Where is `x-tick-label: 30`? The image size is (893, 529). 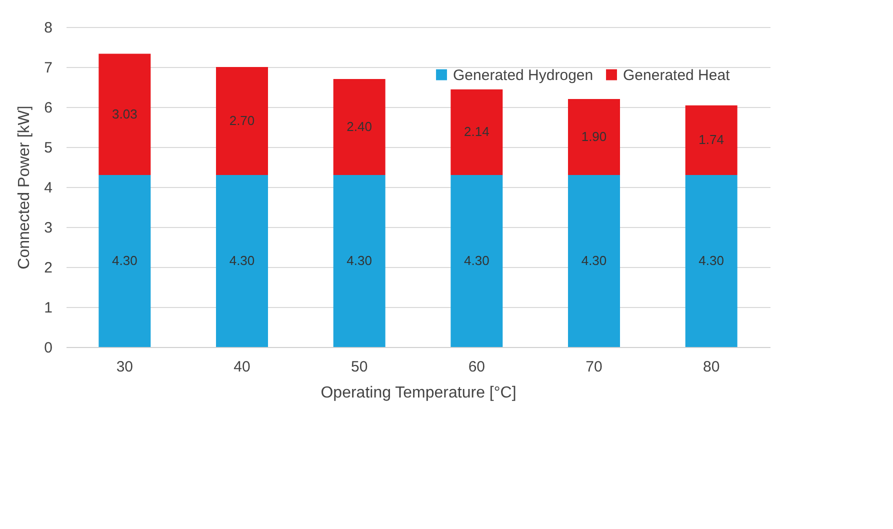 x-tick-label: 30 is located at coordinates (125, 367).